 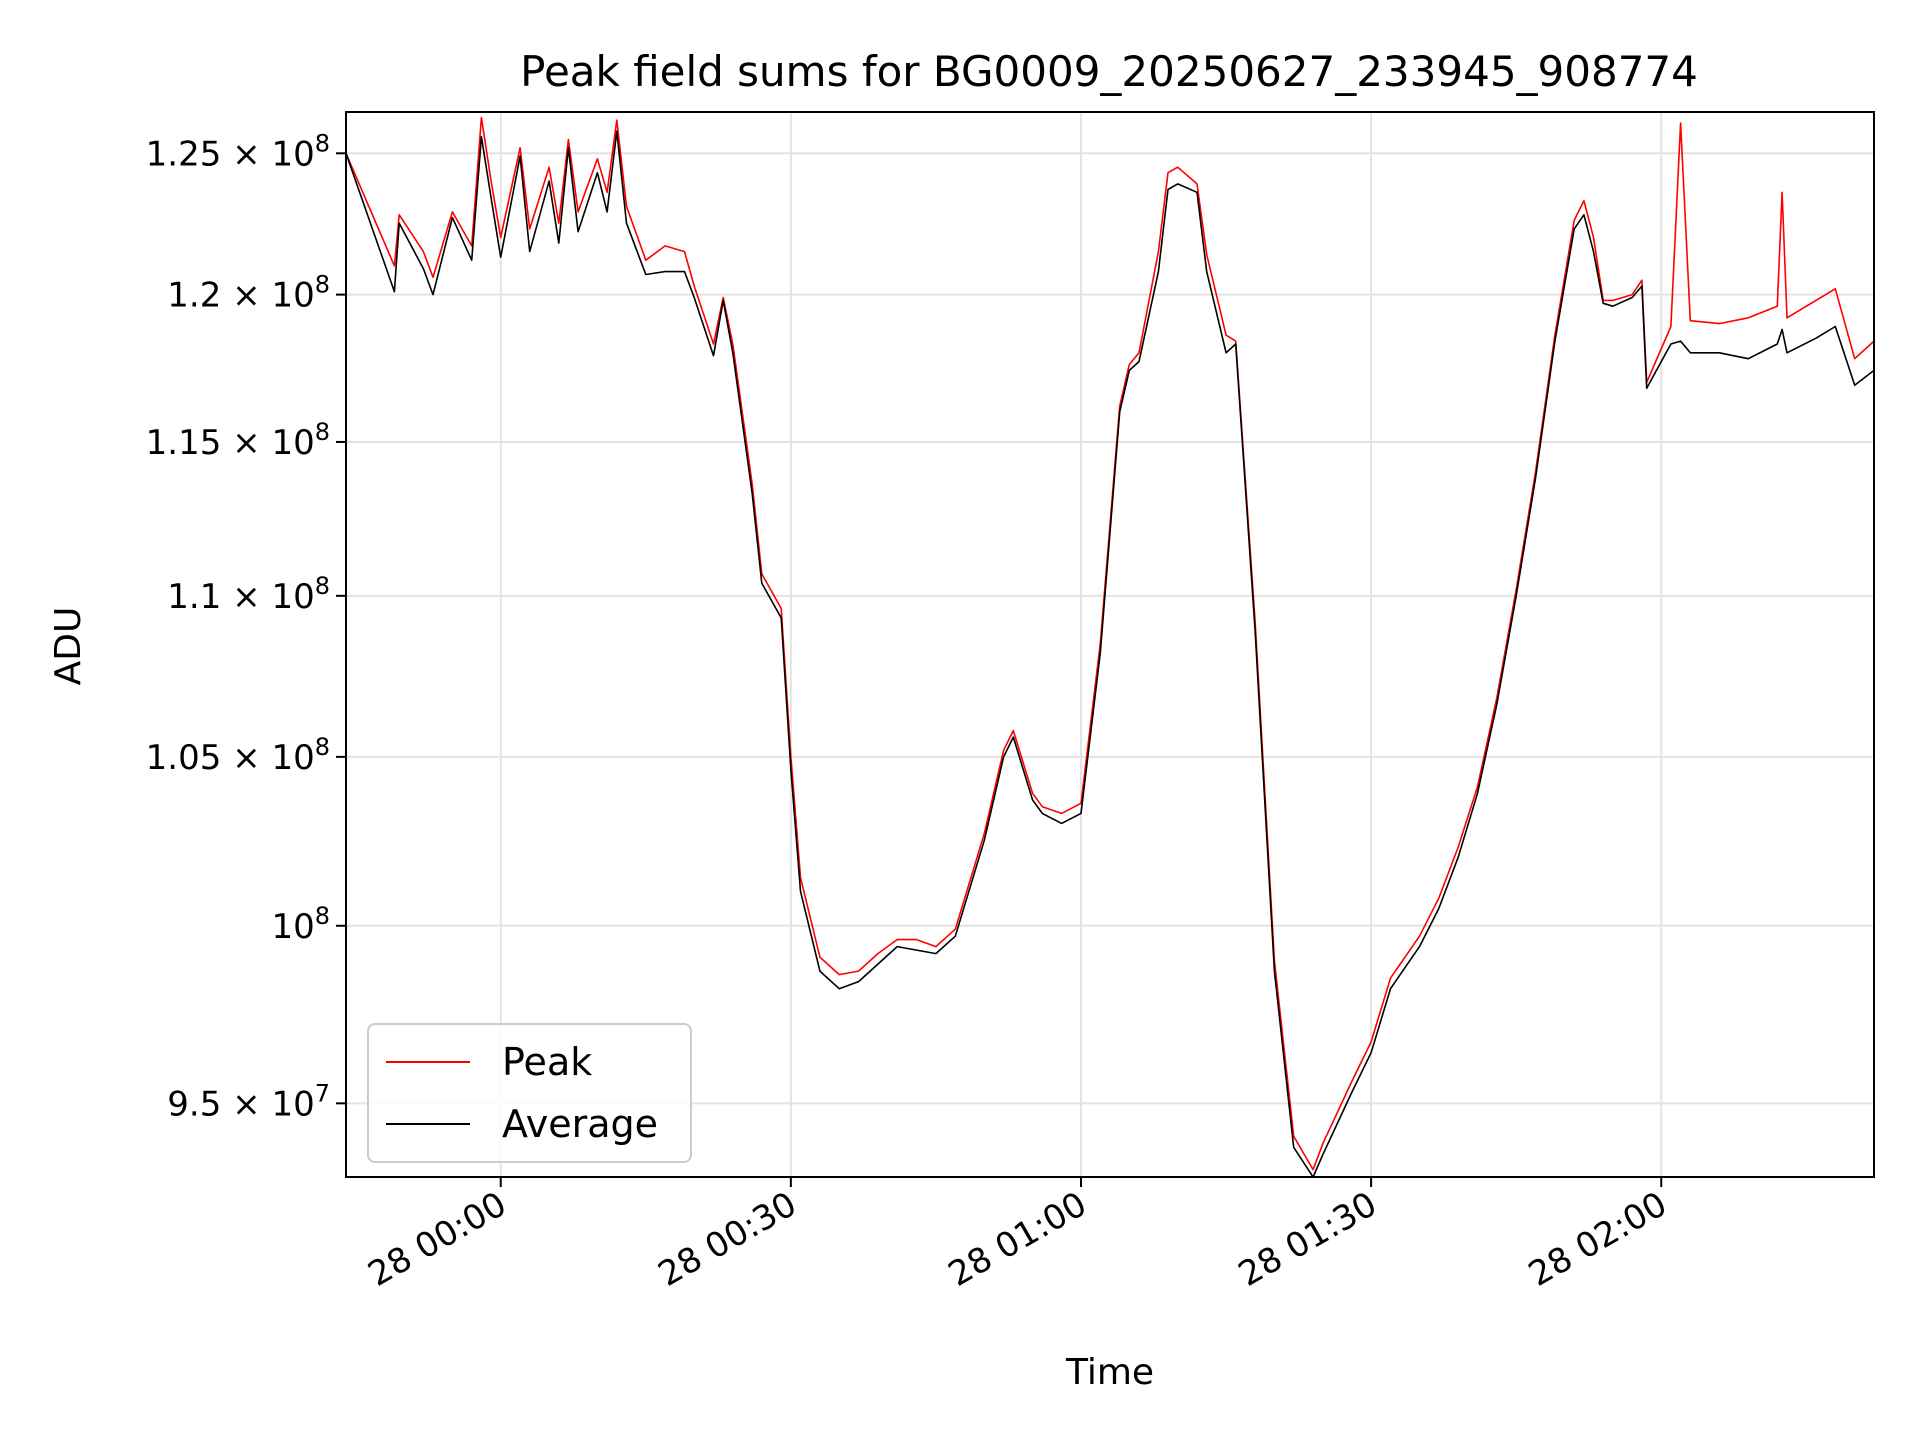 What do you see at coordinates (194, 296) in the screenshot?
I see `y-tick-mantissa: 1.2` at bounding box center [194, 296].